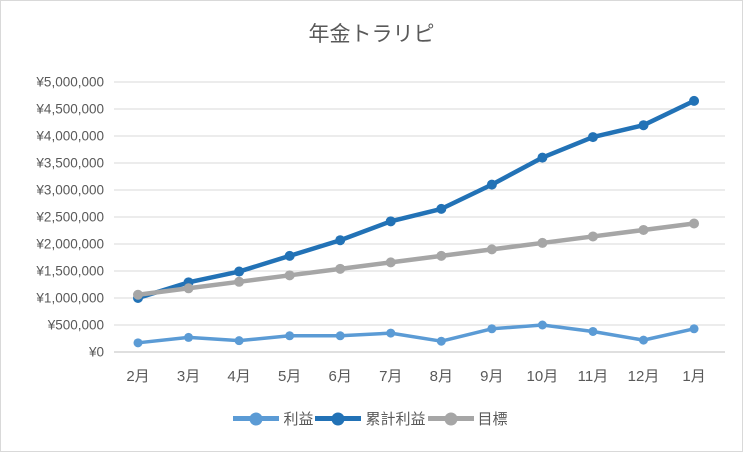 The height and width of the screenshot is (452, 743). I want to click on legend-item-target: 目標, so click(468, 418).